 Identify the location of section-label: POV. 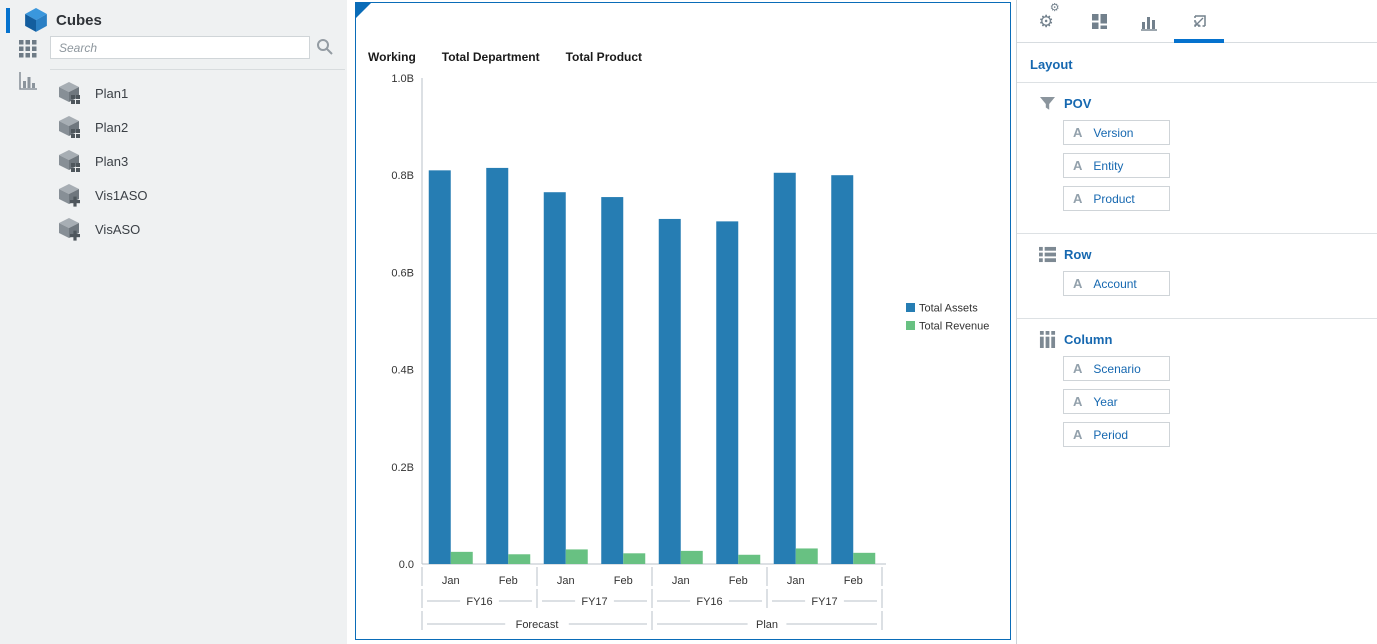
(1078, 103).